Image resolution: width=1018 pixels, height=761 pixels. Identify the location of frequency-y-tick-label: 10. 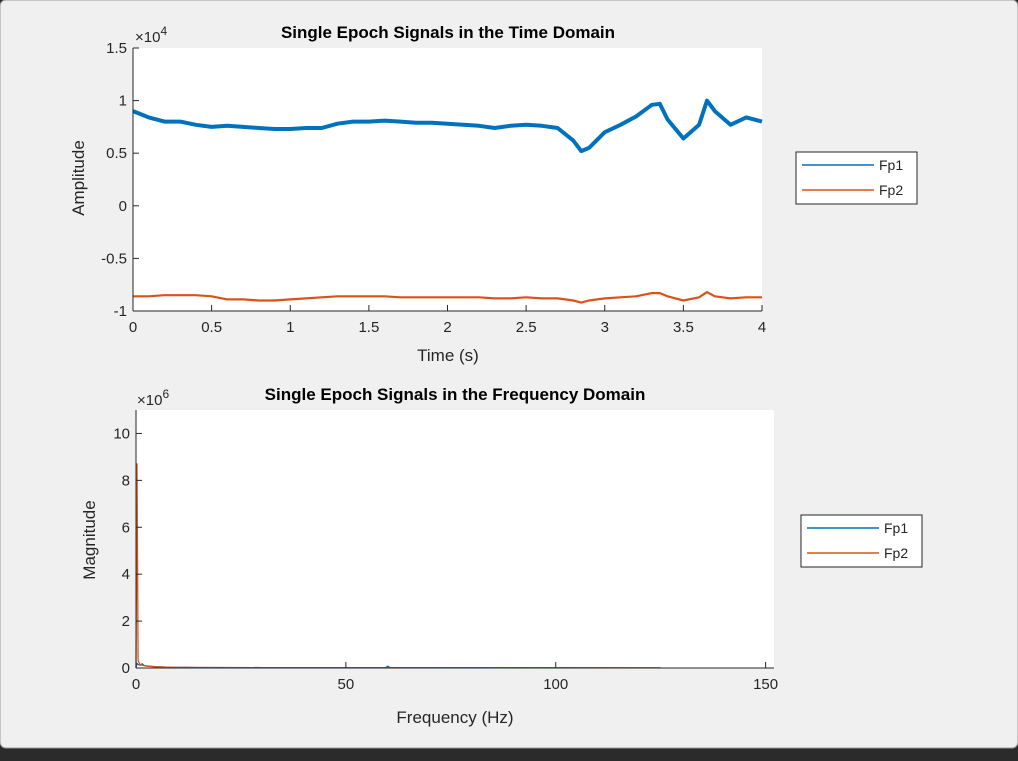
(121, 433).